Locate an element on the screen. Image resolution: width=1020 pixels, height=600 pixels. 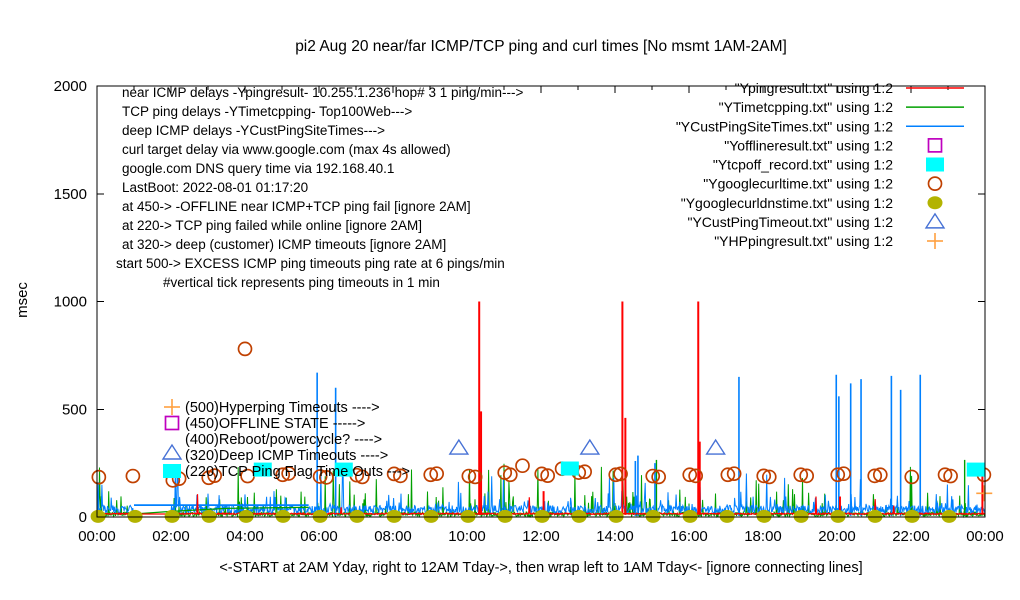
x-tick-label: 14:00 is located at coordinates (615, 536).